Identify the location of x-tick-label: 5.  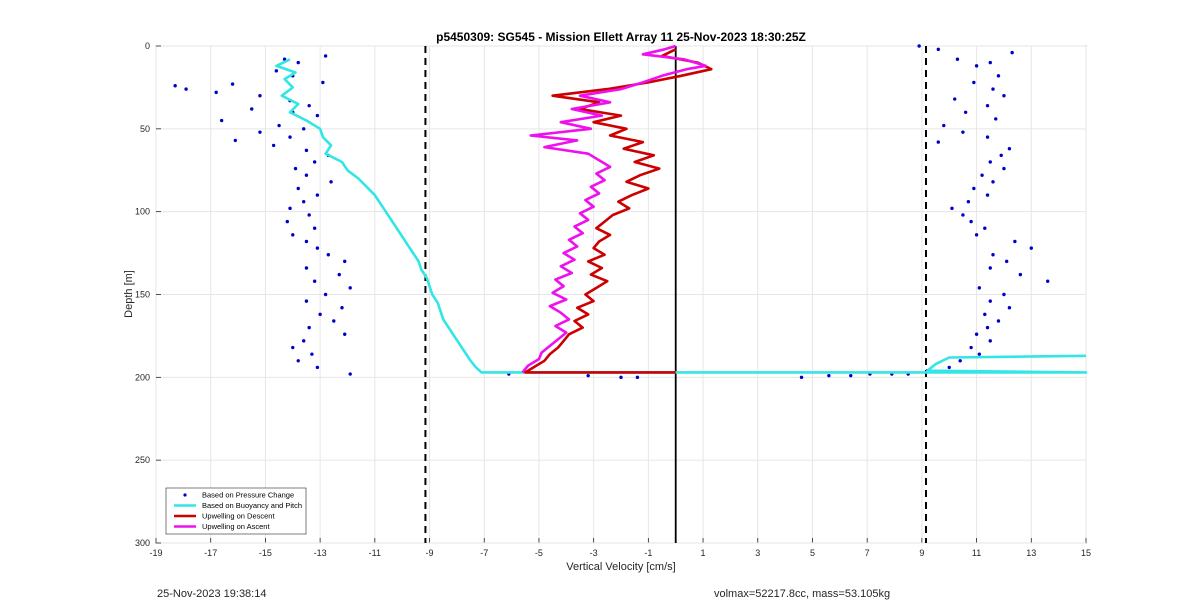
(812, 553).